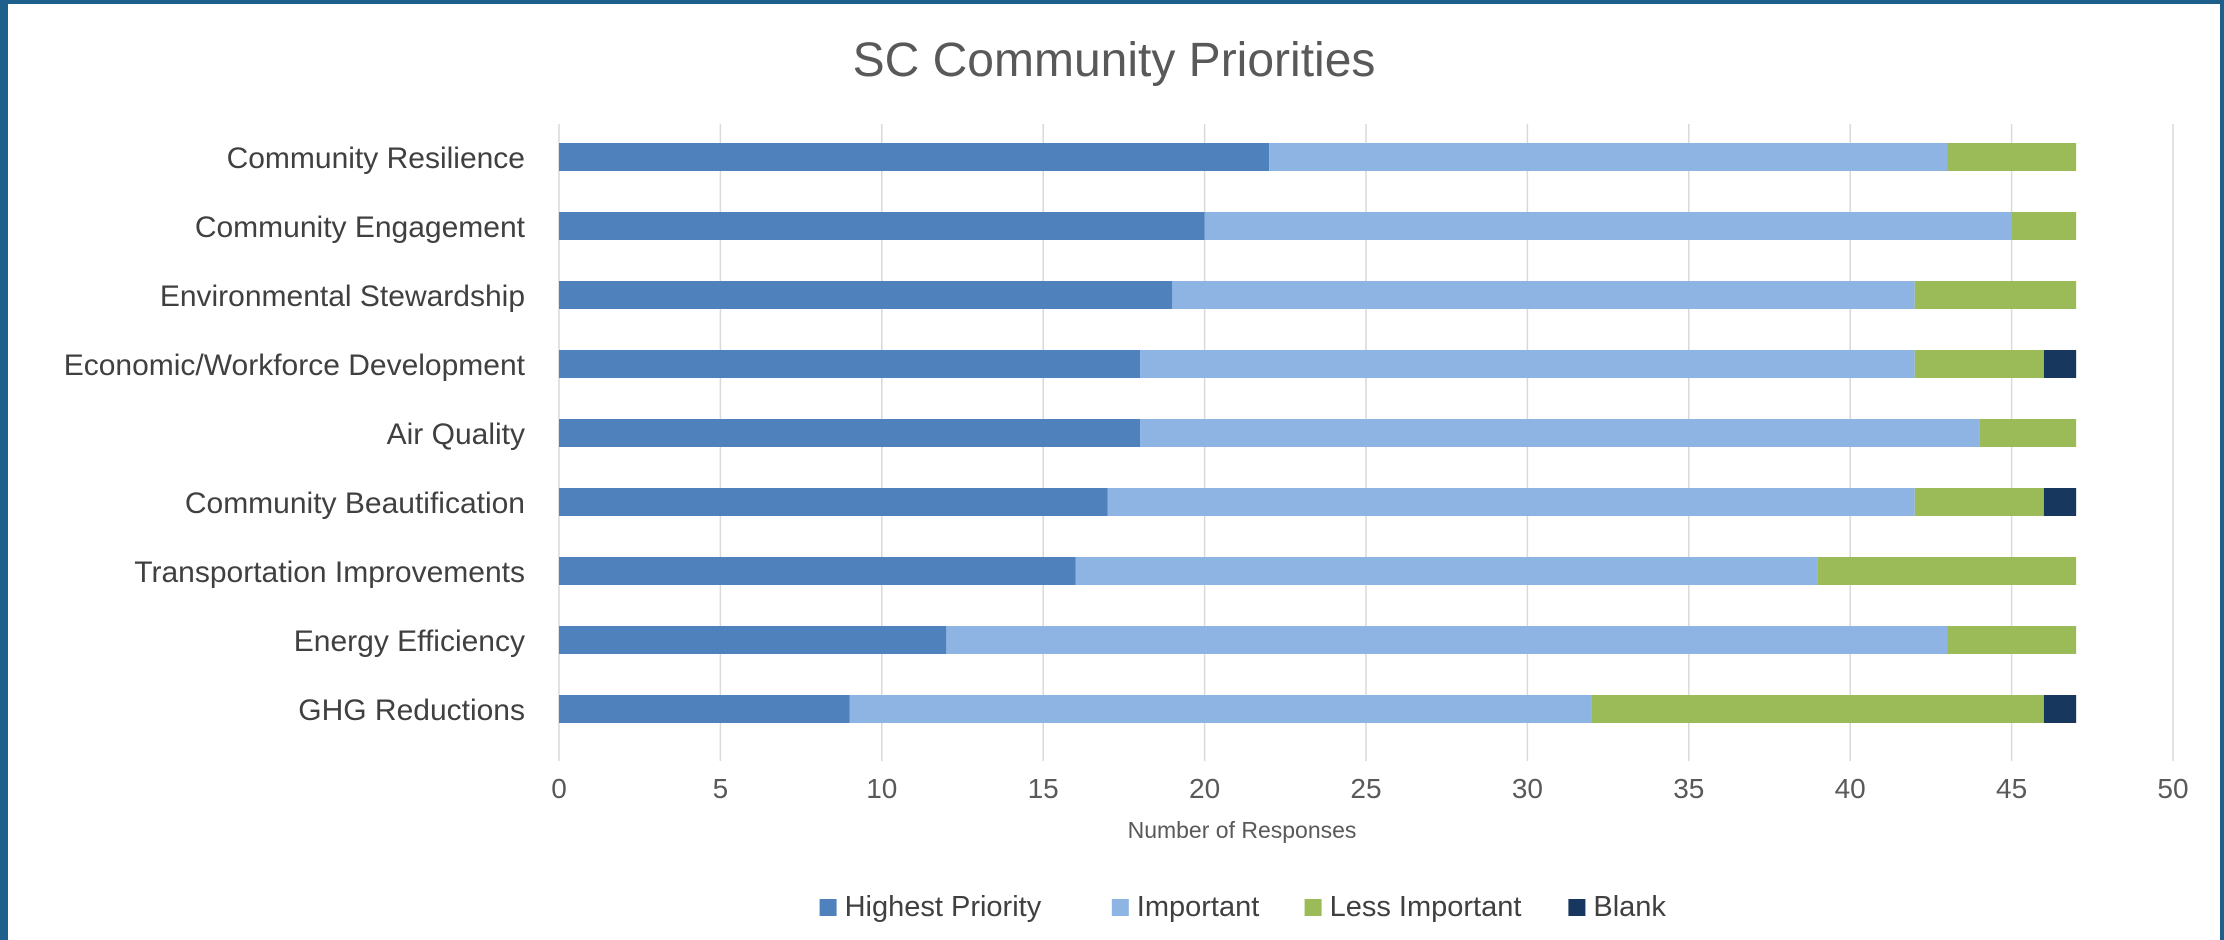 The width and height of the screenshot is (2224, 940). I want to click on legend-label: Highest Priority, so click(943, 907).